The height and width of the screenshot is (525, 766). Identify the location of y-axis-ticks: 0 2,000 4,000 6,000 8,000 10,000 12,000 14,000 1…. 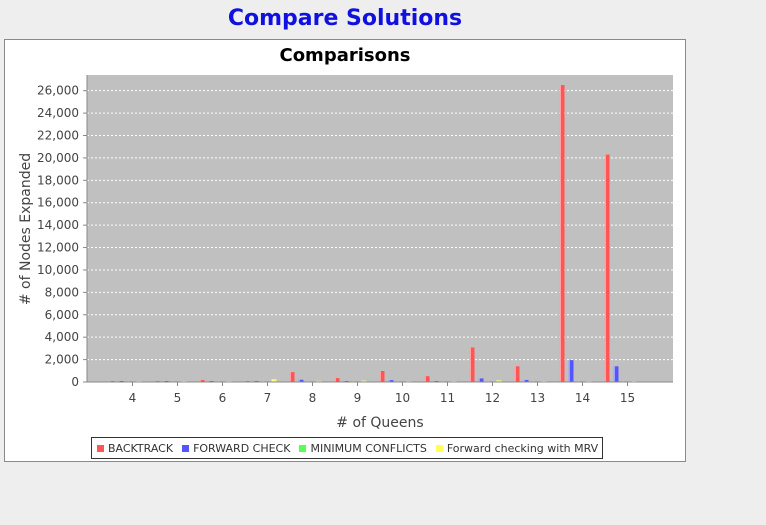
(62, 236).